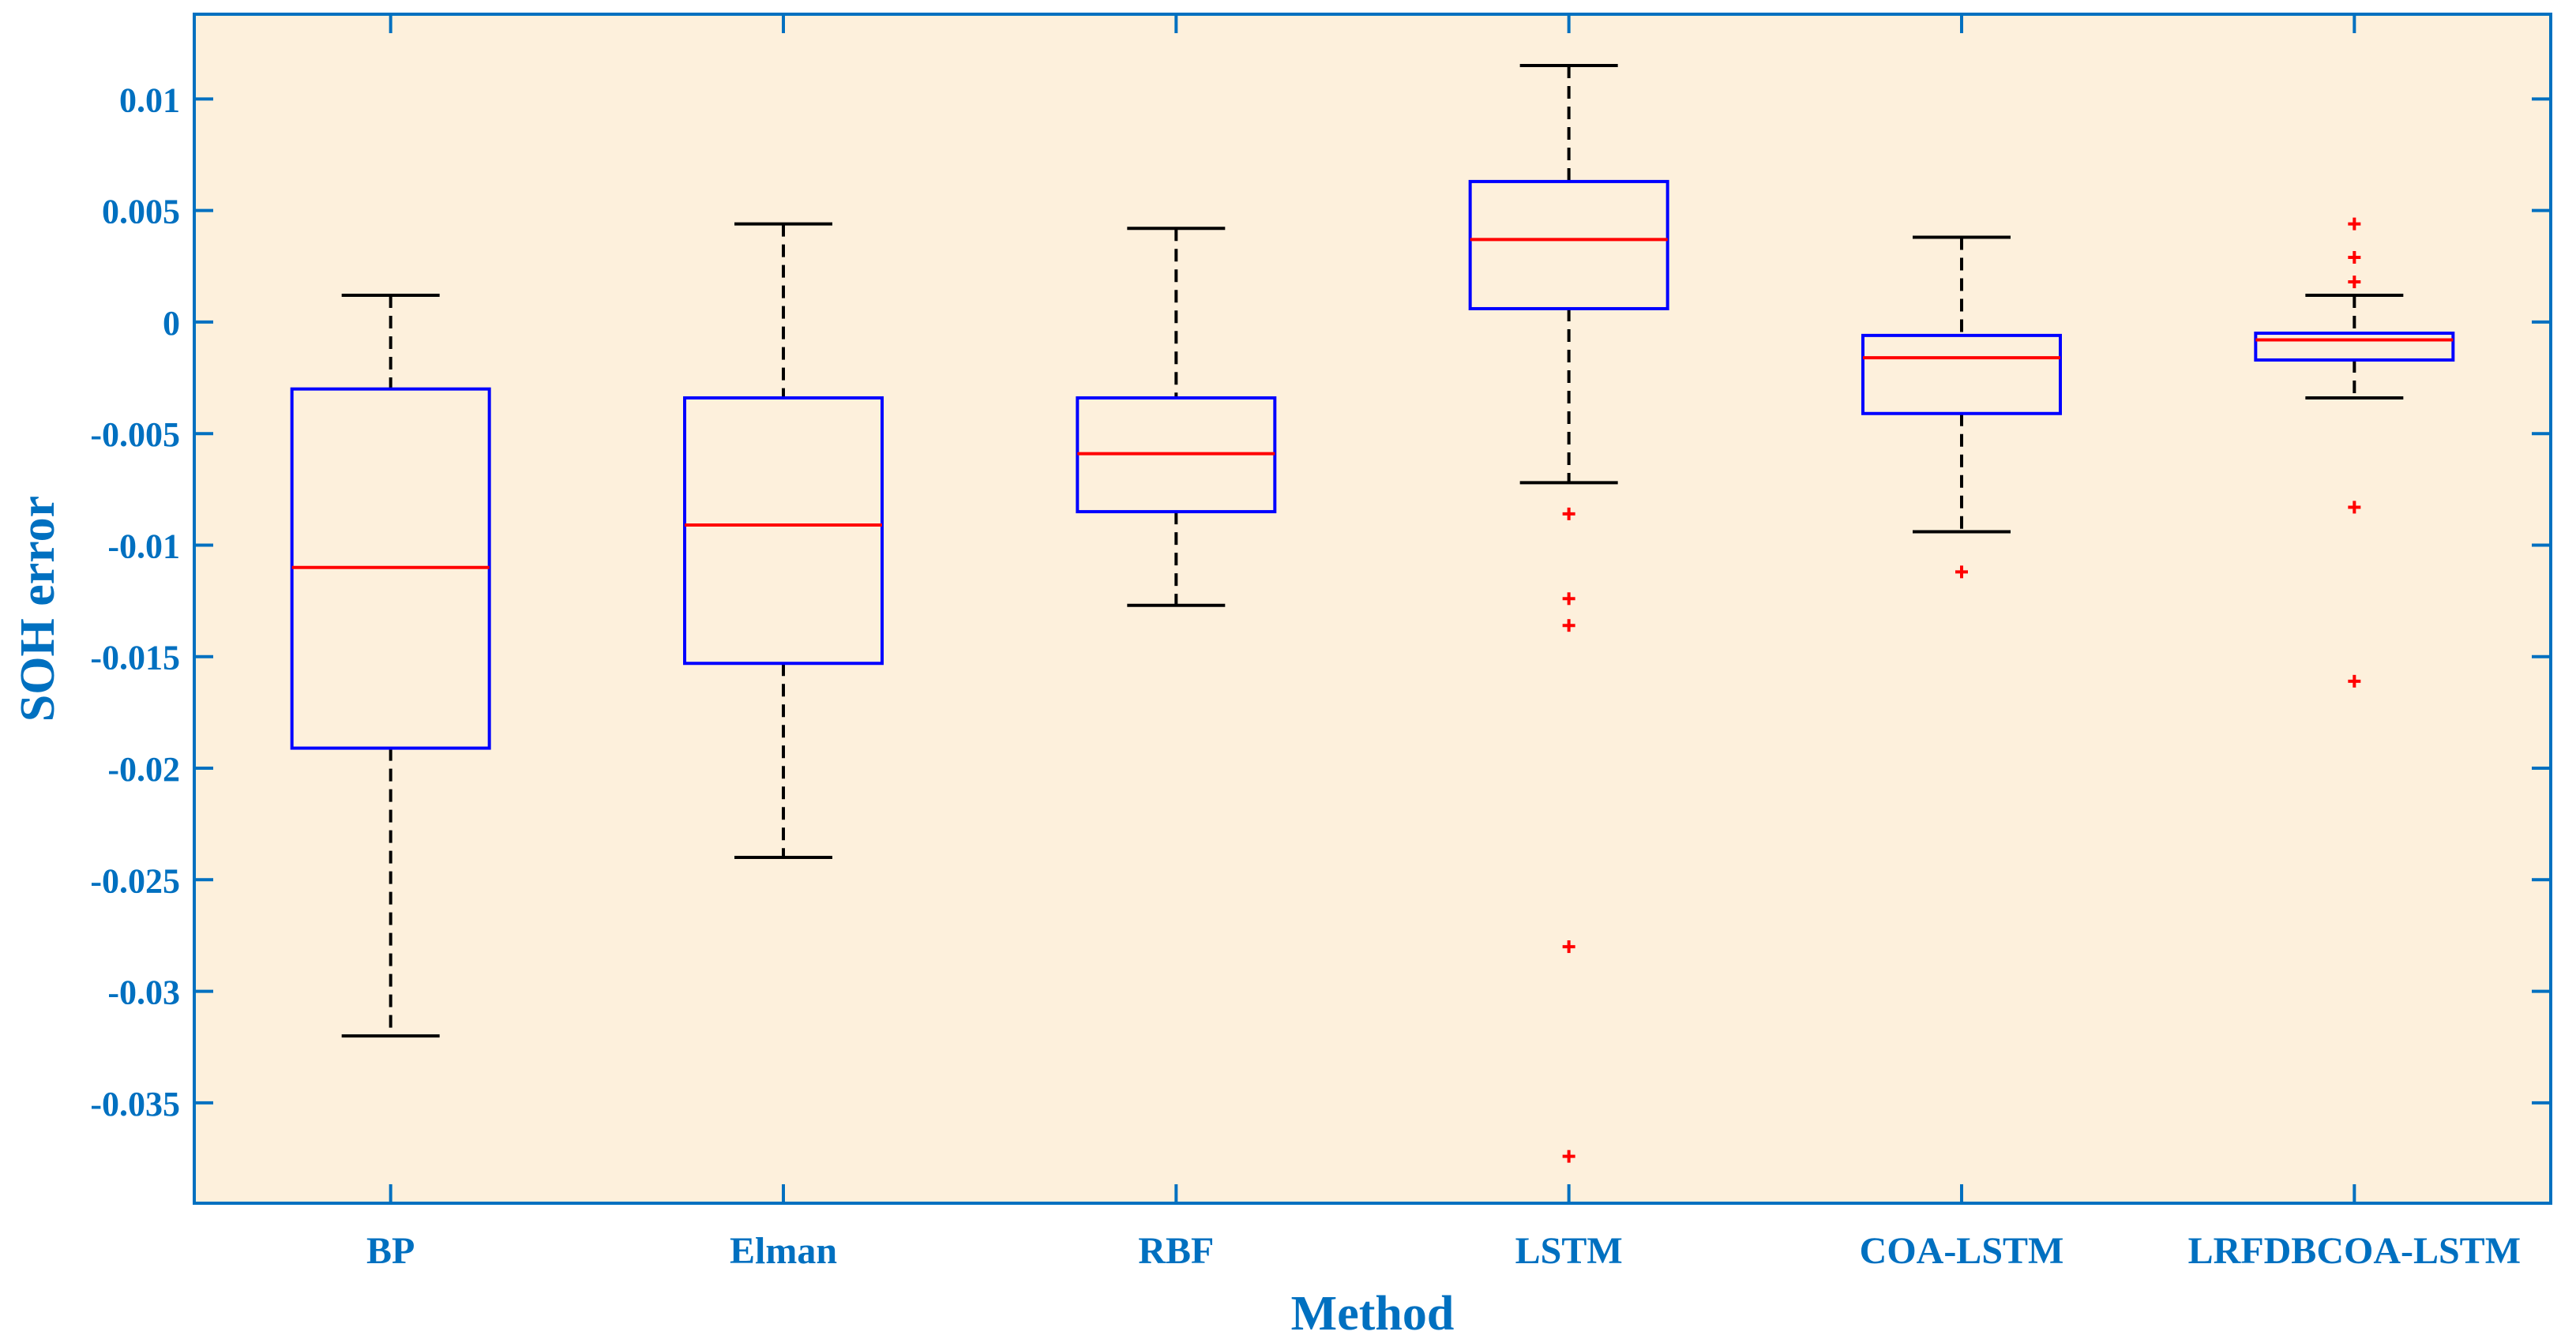  Describe the element at coordinates (149, 100) in the screenshot. I see `y-tick-label: 0.01` at that location.